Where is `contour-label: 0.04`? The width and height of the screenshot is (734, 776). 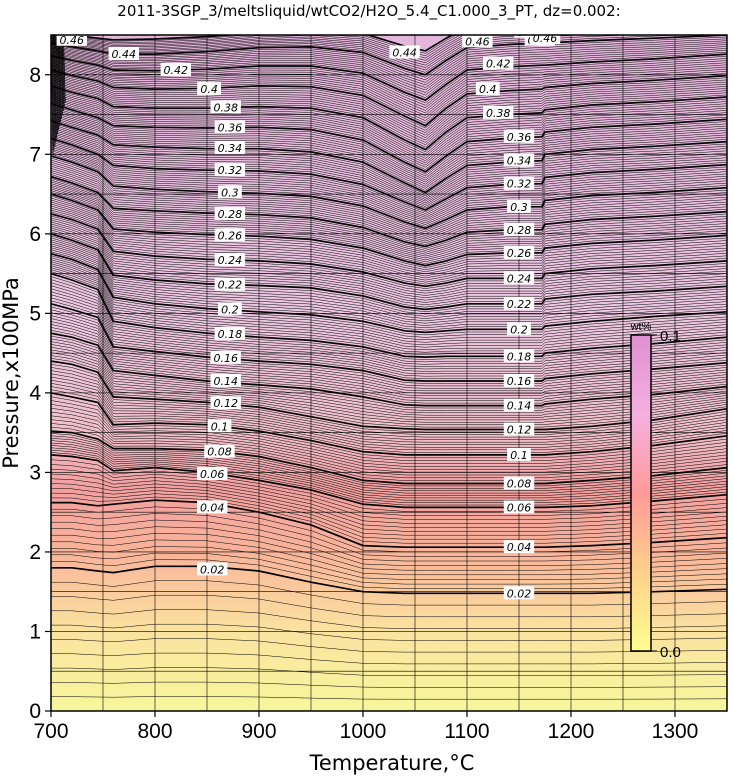 contour-label: 0.04 is located at coordinates (212, 507).